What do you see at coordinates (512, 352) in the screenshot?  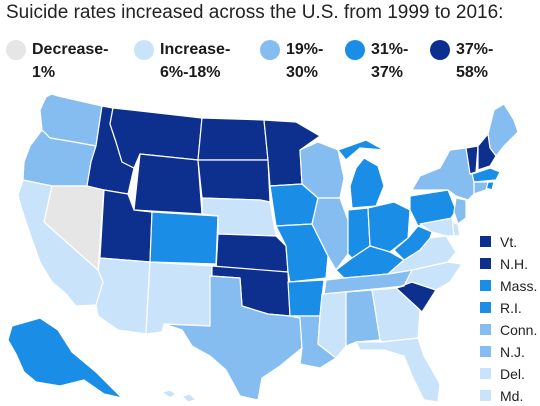 I see `key-label-nj: N.J.` at bounding box center [512, 352].